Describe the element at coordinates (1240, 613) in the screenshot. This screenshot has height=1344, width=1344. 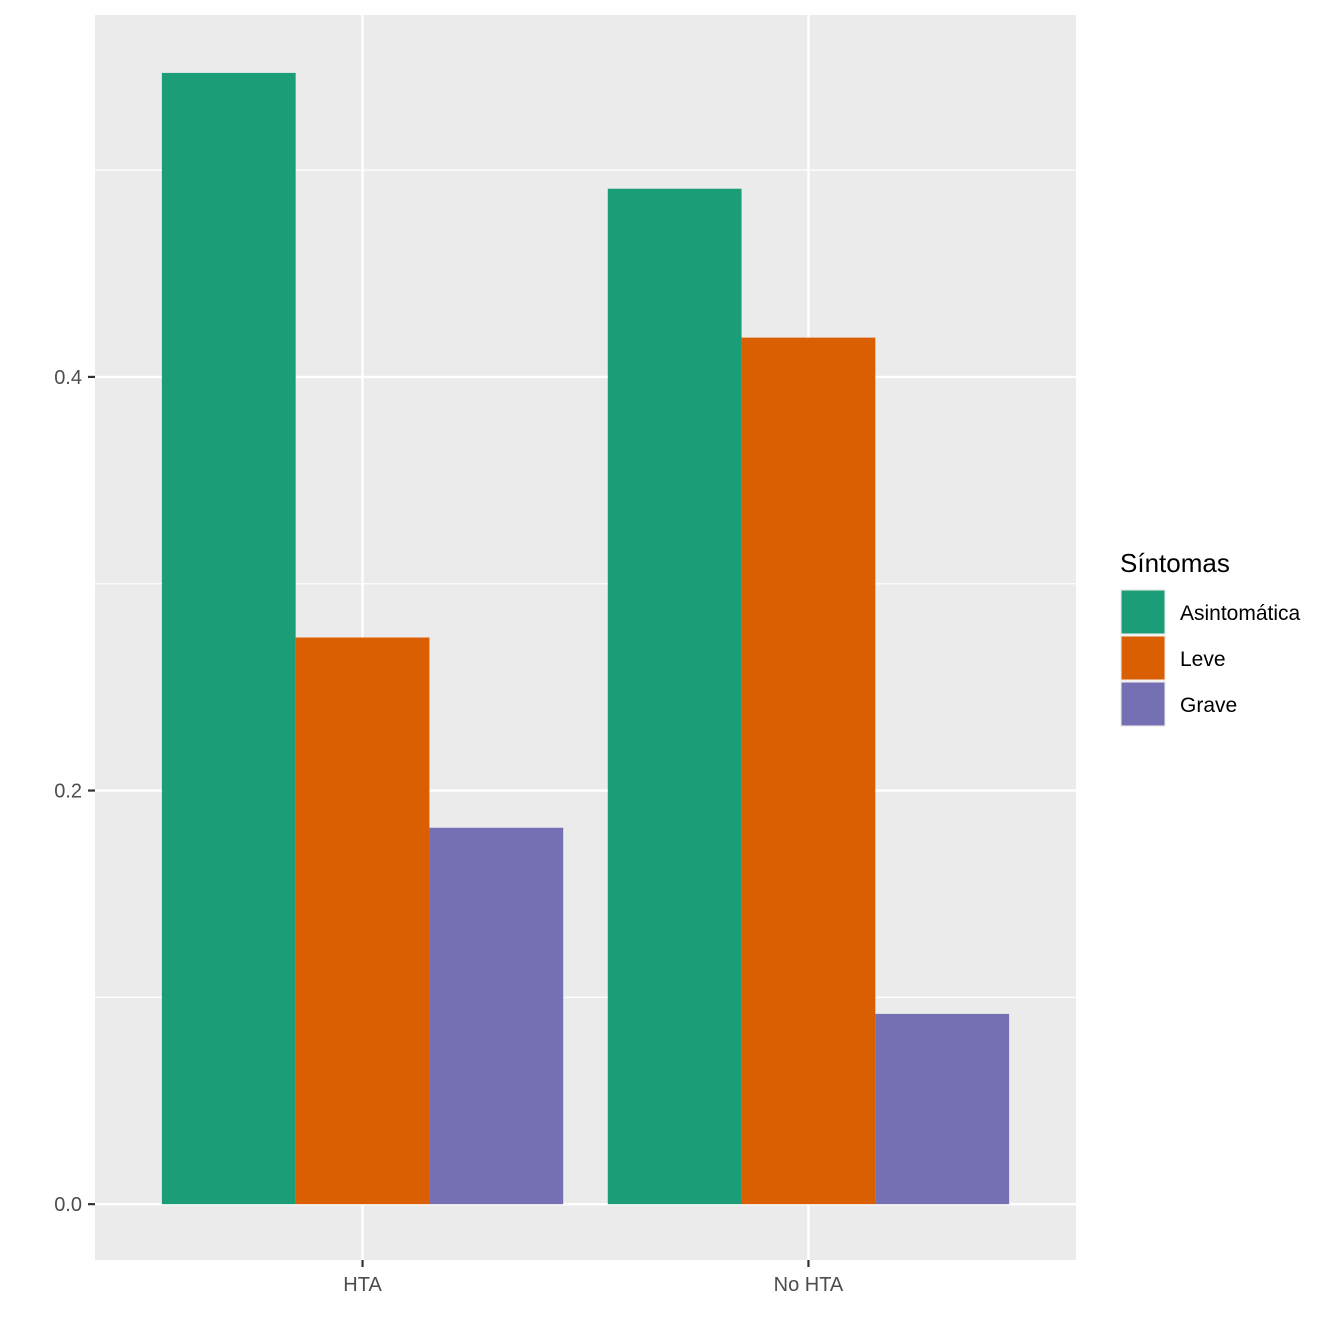
I see `legend-label: Asintomática` at that location.